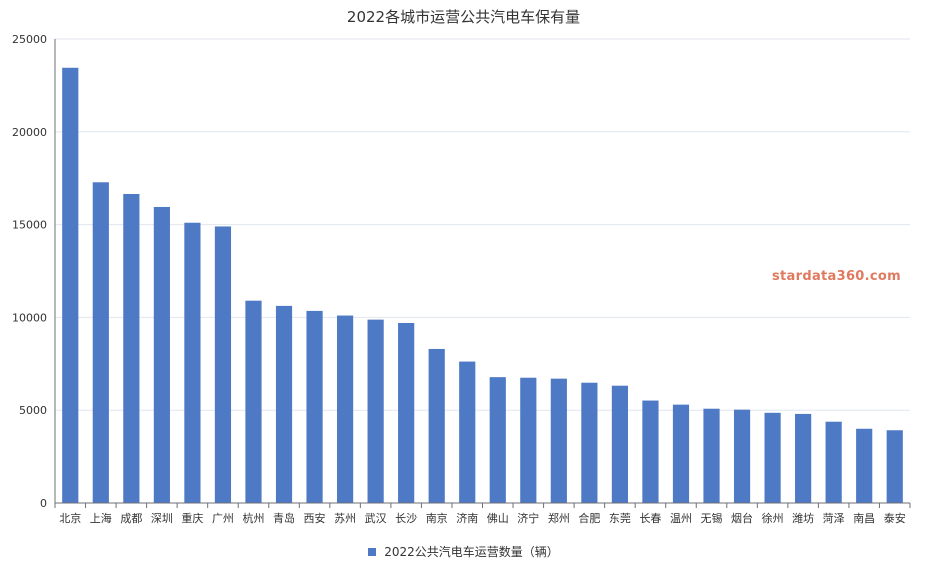  What do you see at coordinates (29, 271) in the screenshot?
I see `y-axis-ticks: 0 5000 10000 15000 20000 25000` at bounding box center [29, 271].